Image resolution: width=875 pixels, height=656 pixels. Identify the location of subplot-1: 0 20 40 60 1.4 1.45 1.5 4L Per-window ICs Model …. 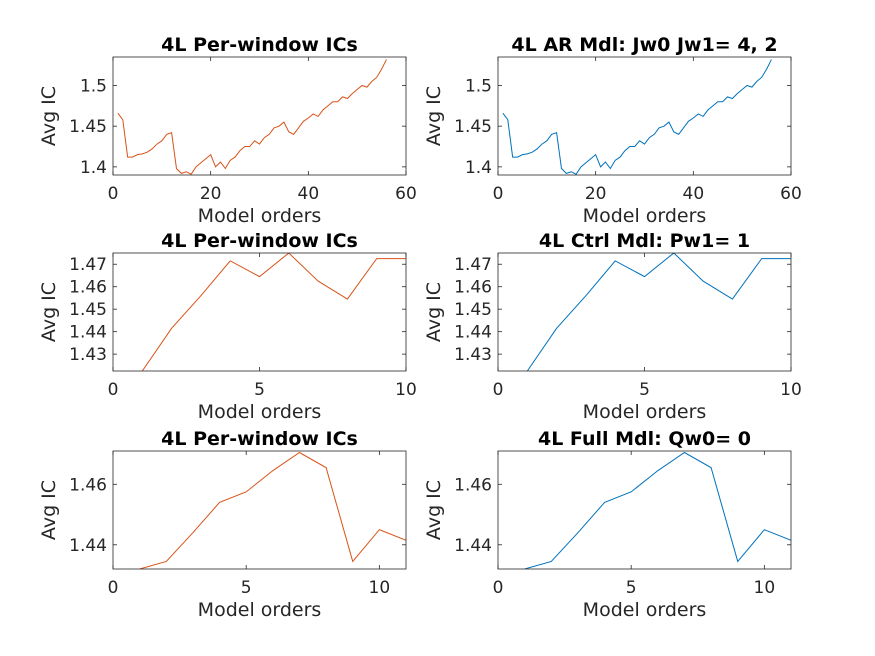
(227, 130).